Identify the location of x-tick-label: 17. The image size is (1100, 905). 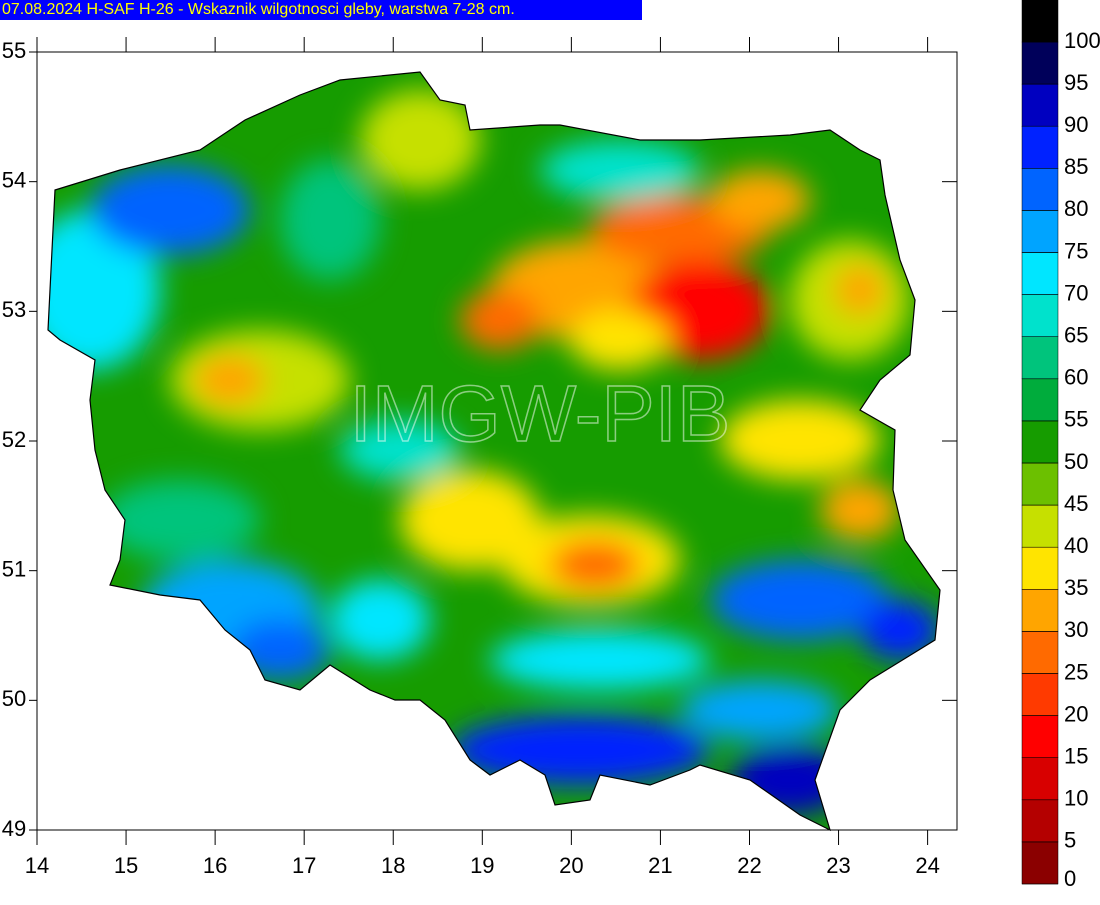
(304, 865).